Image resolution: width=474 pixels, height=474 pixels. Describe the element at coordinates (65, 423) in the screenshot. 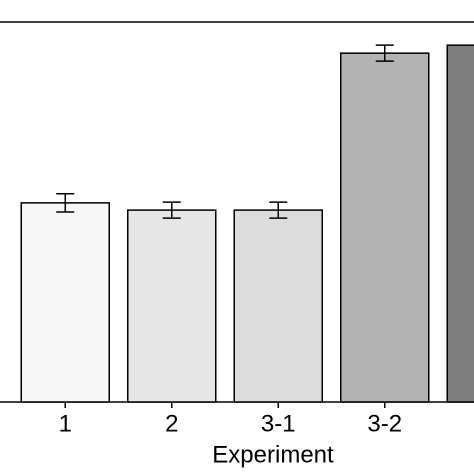

I see `x-tick-label: 1` at that location.